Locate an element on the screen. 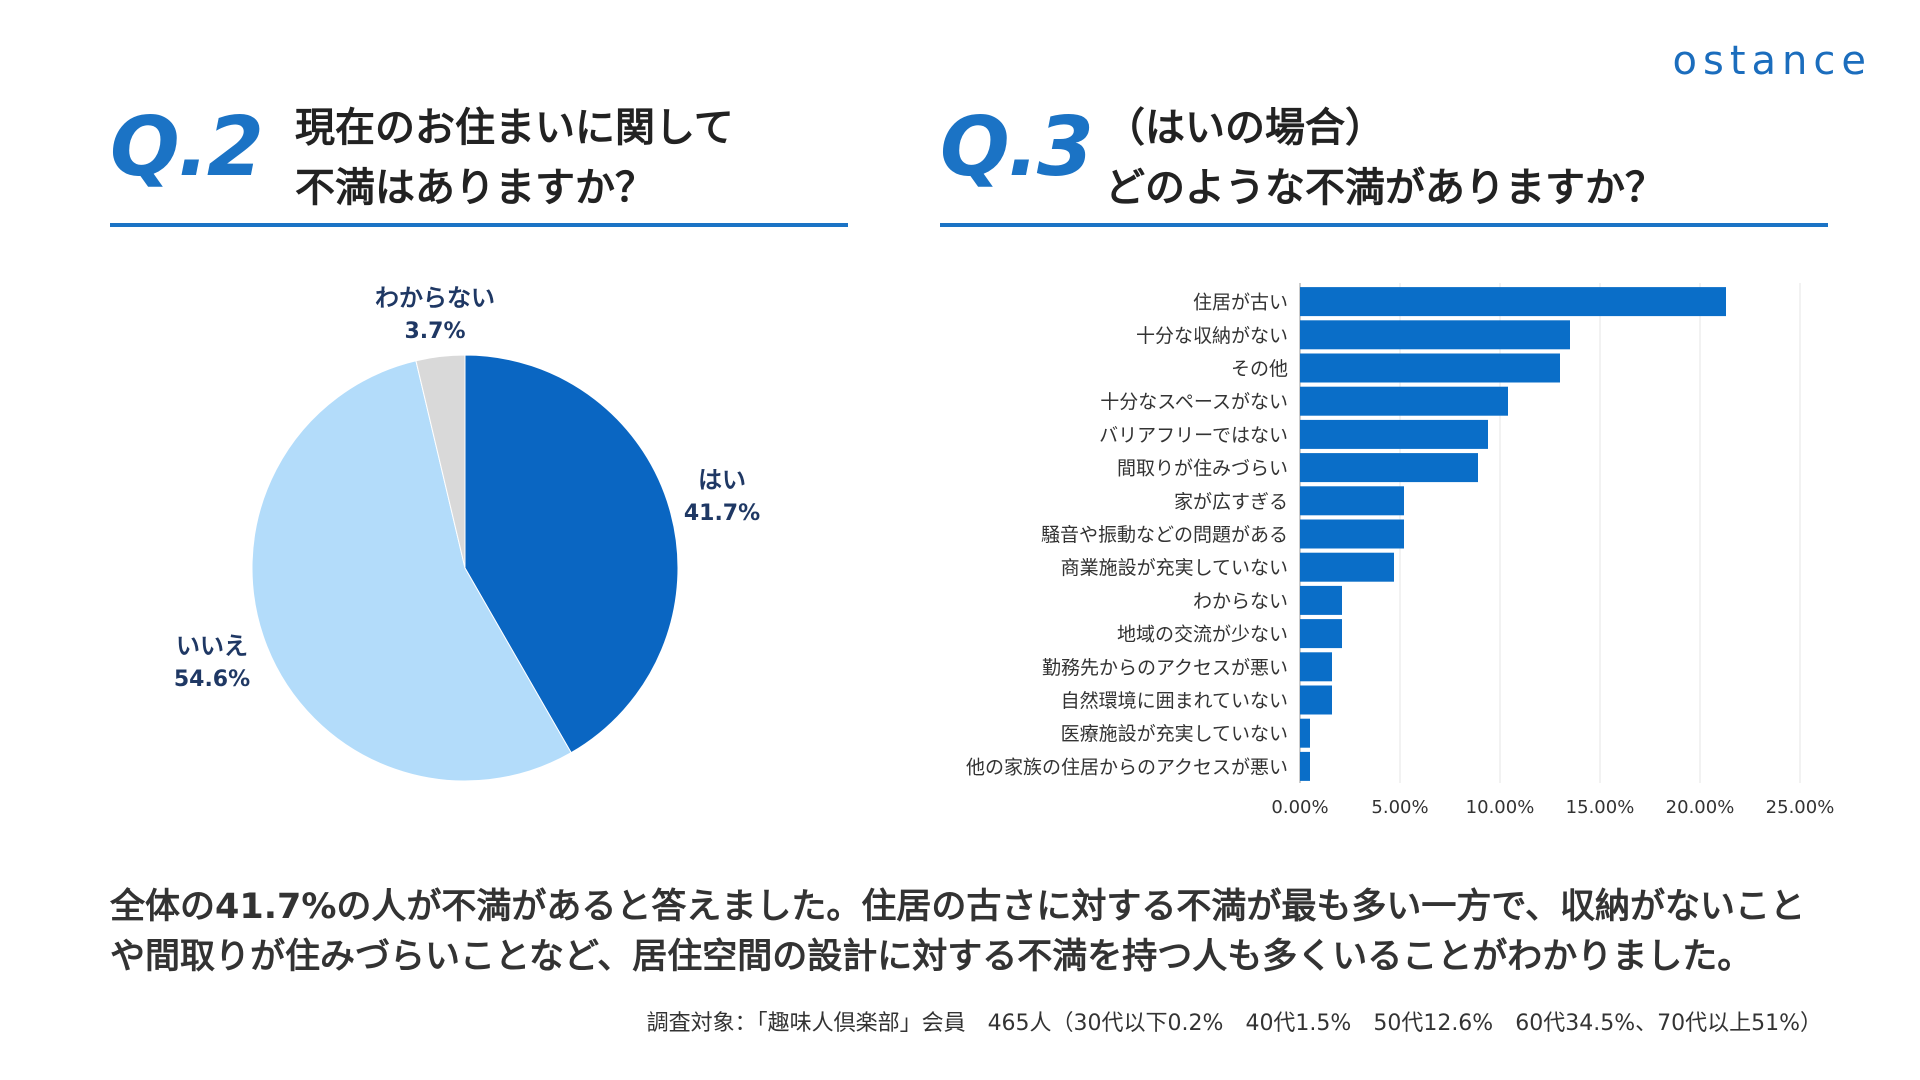  category-label: 家が広すぎる is located at coordinates (1231, 502).